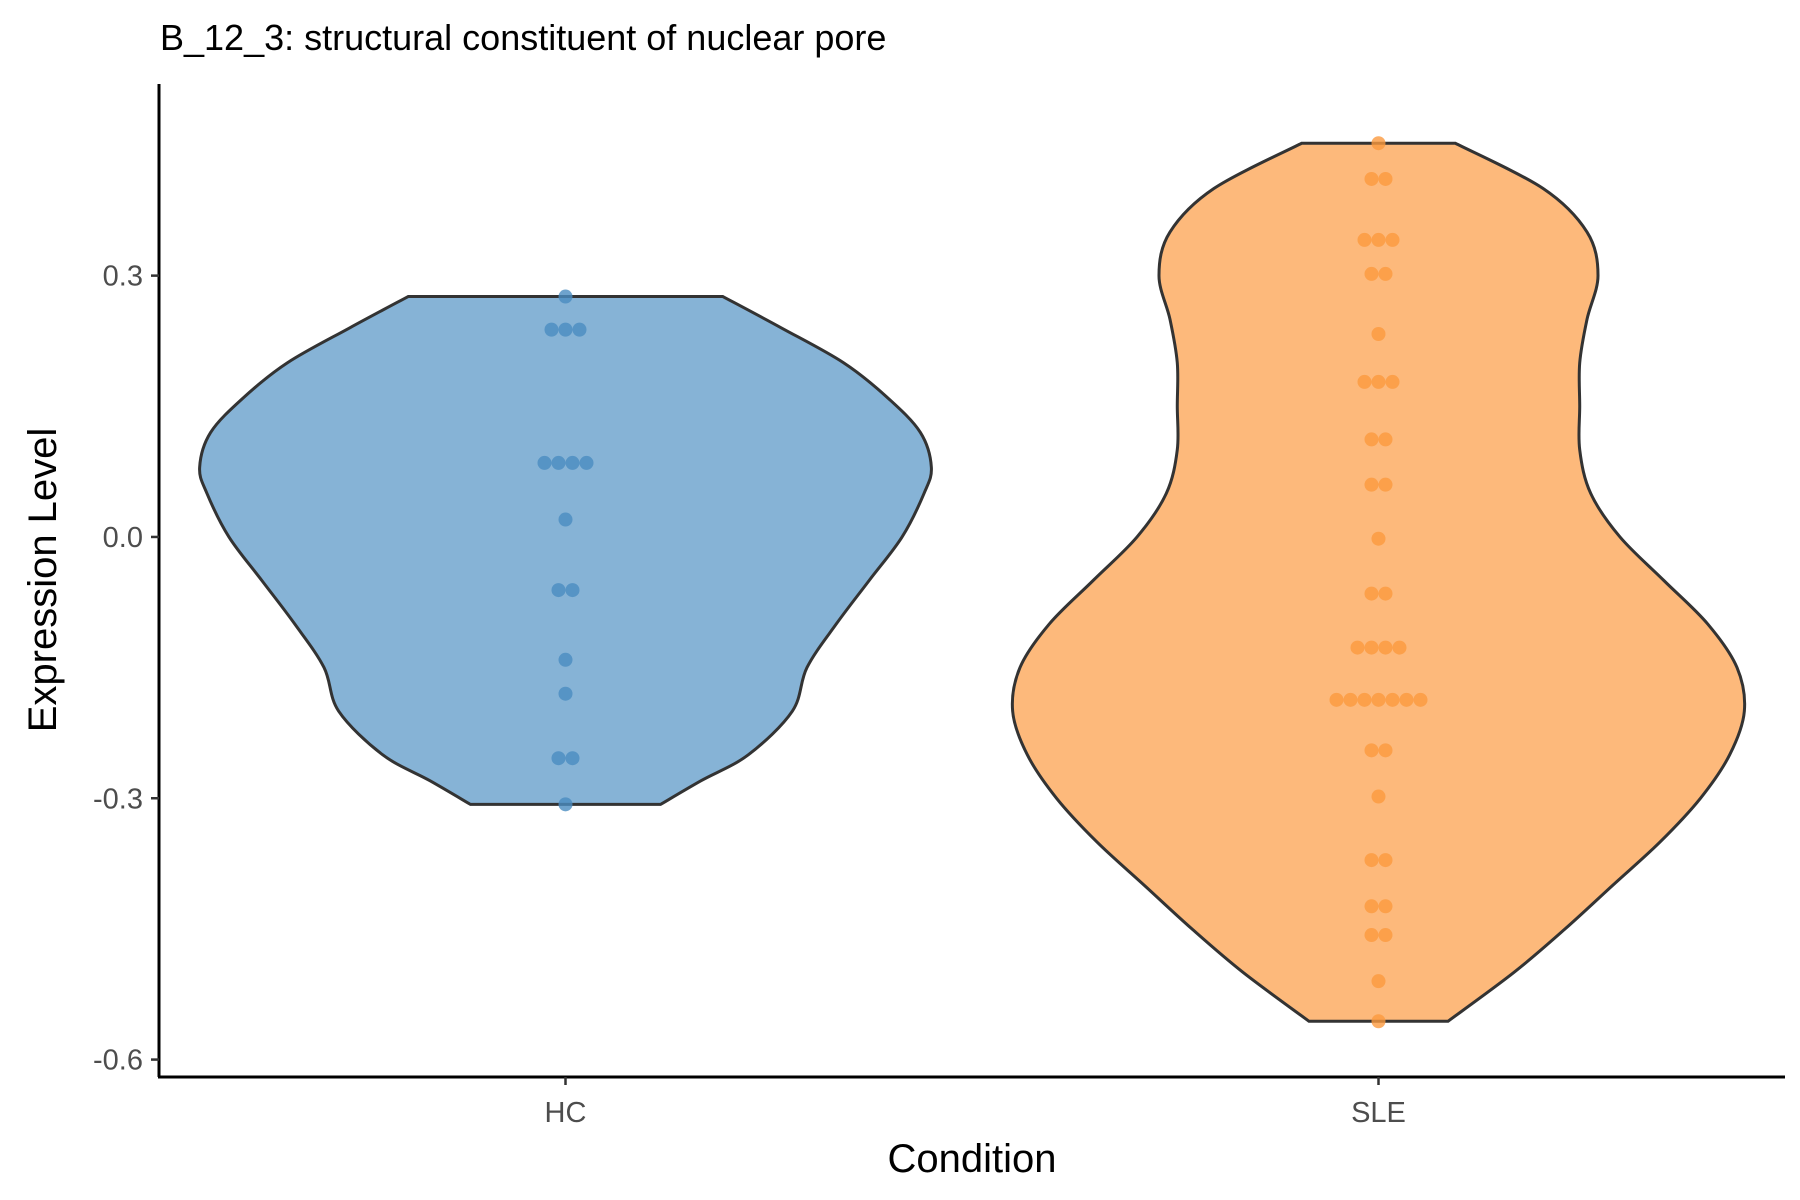  Describe the element at coordinates (123, 277) in the screenshot. I see `y-tick-label: 0.3` at that location.